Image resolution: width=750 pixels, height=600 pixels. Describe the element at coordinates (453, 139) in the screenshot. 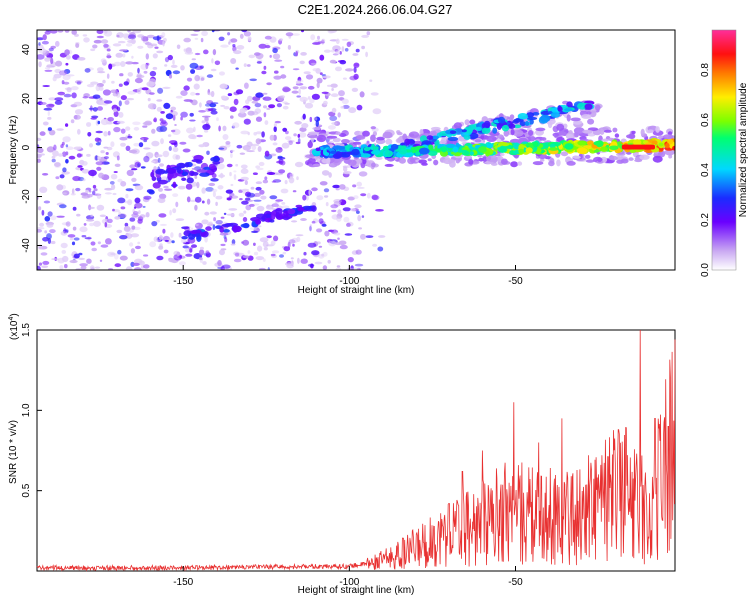

I see `upper-streak-blob` at that location.